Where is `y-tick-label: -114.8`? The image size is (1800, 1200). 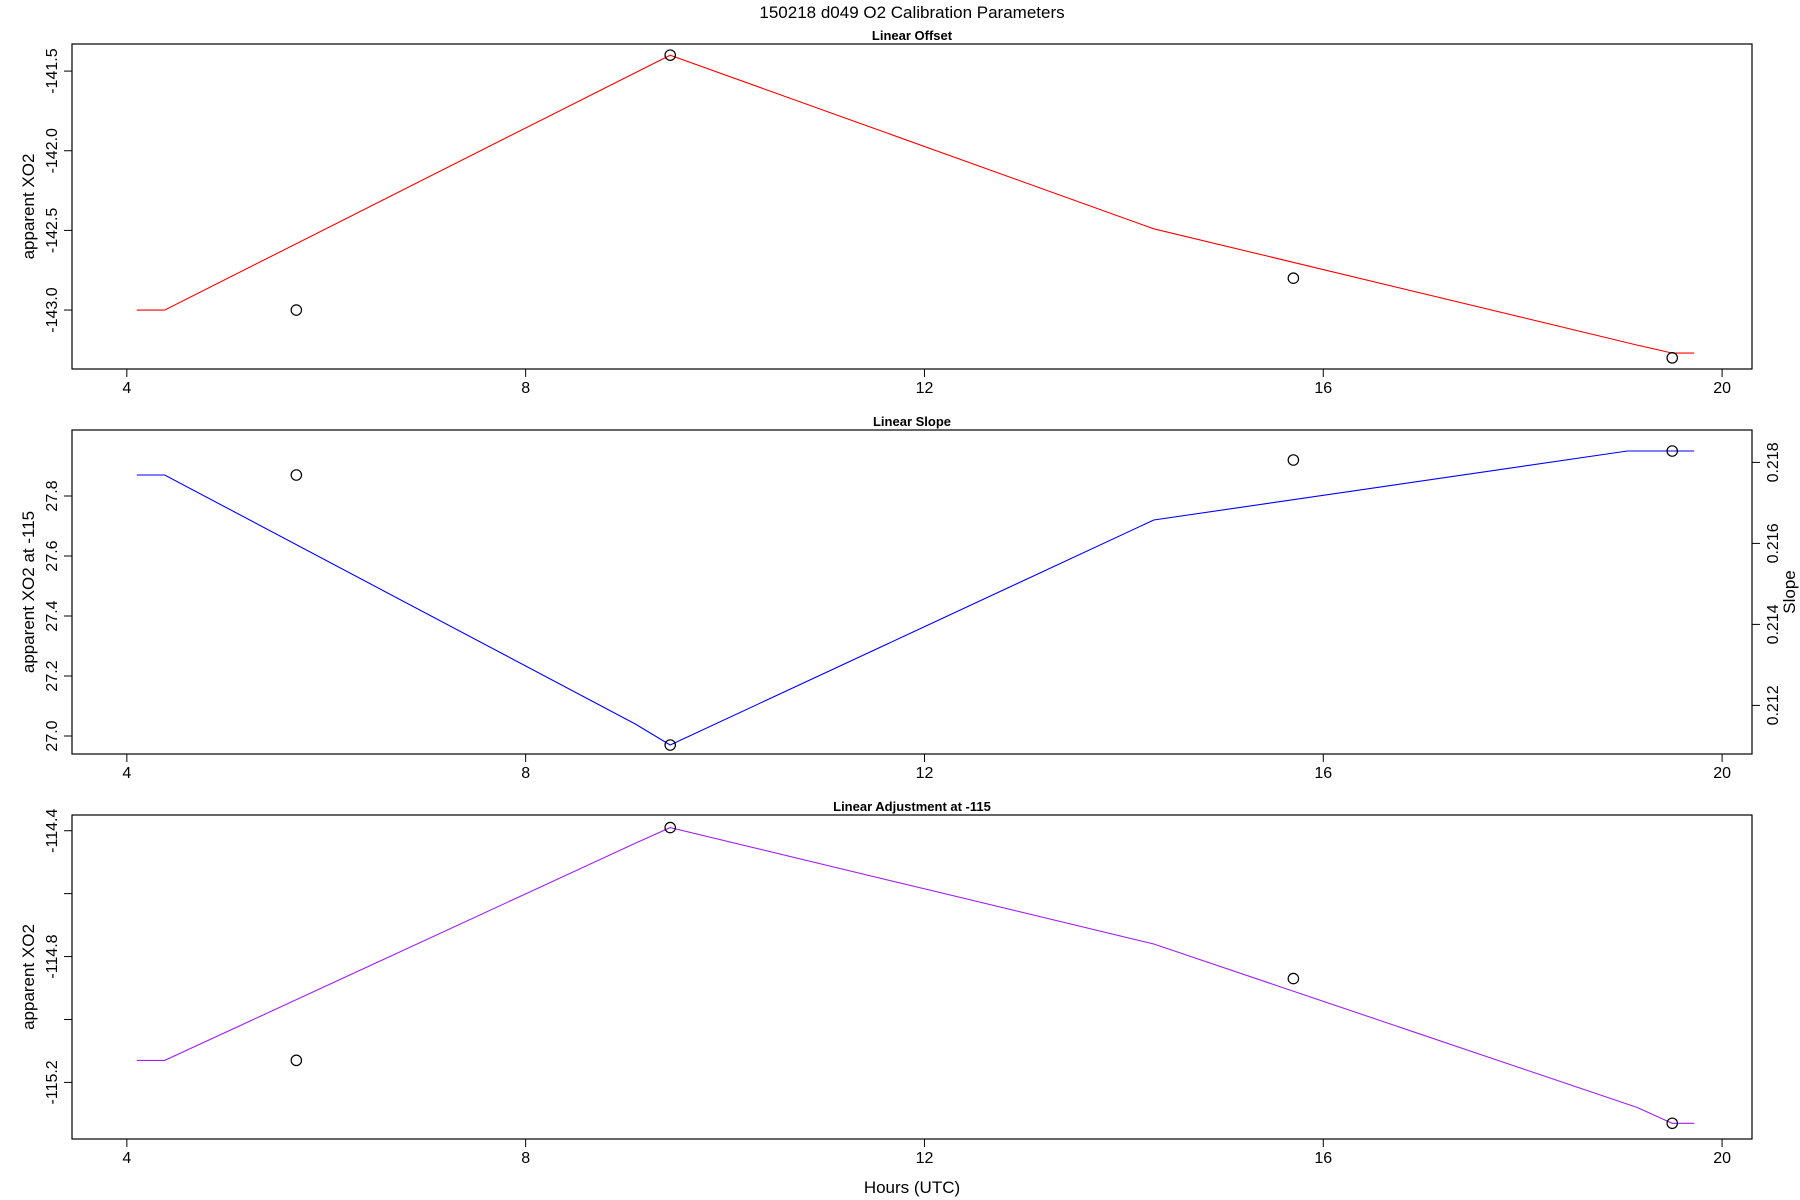 y-tick-label: -114.8 is located at coordinates (52, 956).